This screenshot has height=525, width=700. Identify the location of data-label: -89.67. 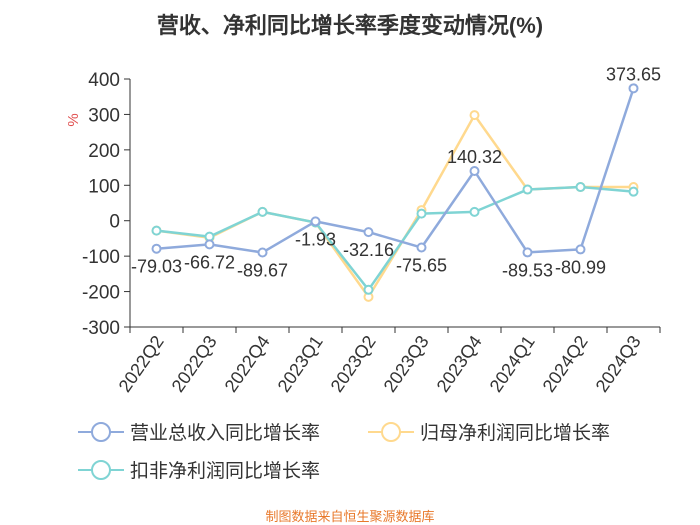
(262, 270).